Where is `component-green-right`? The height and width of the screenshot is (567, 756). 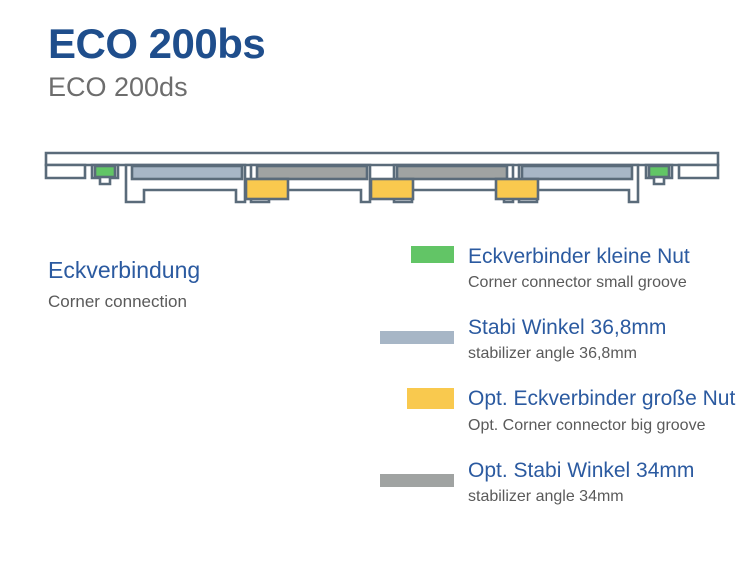
component-green-right is located at coordinates (659, 171).